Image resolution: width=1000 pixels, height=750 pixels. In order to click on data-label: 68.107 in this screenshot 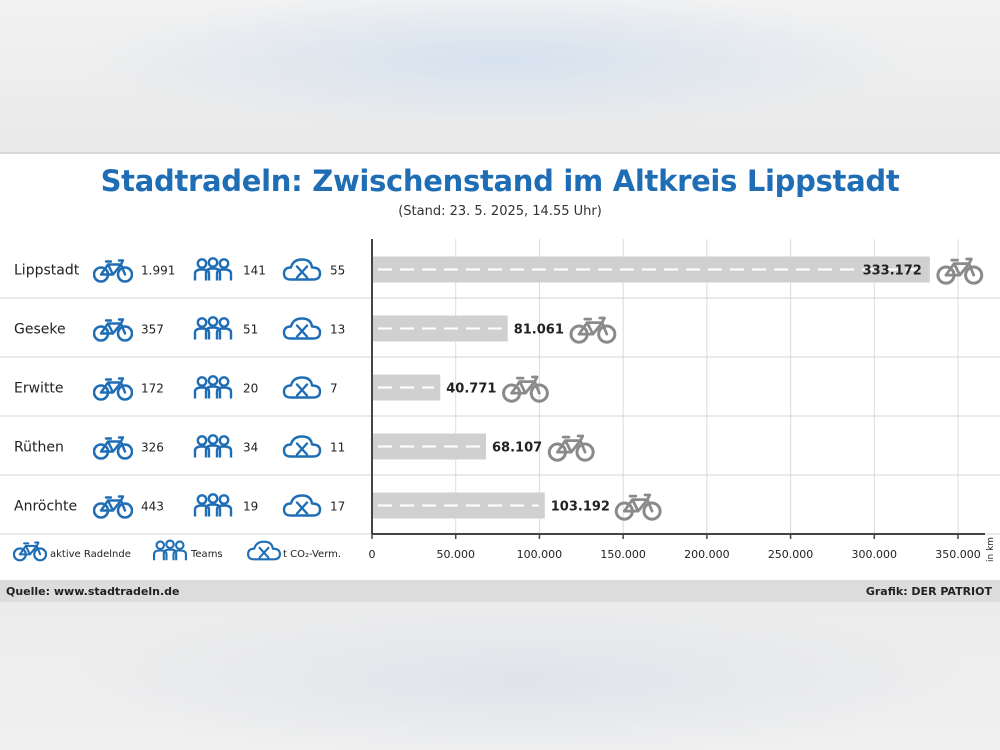, I will do `click(517, 448)`.